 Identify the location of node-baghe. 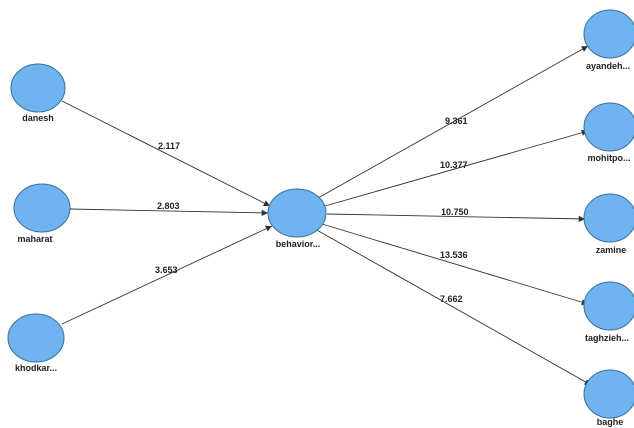
(608, 394).